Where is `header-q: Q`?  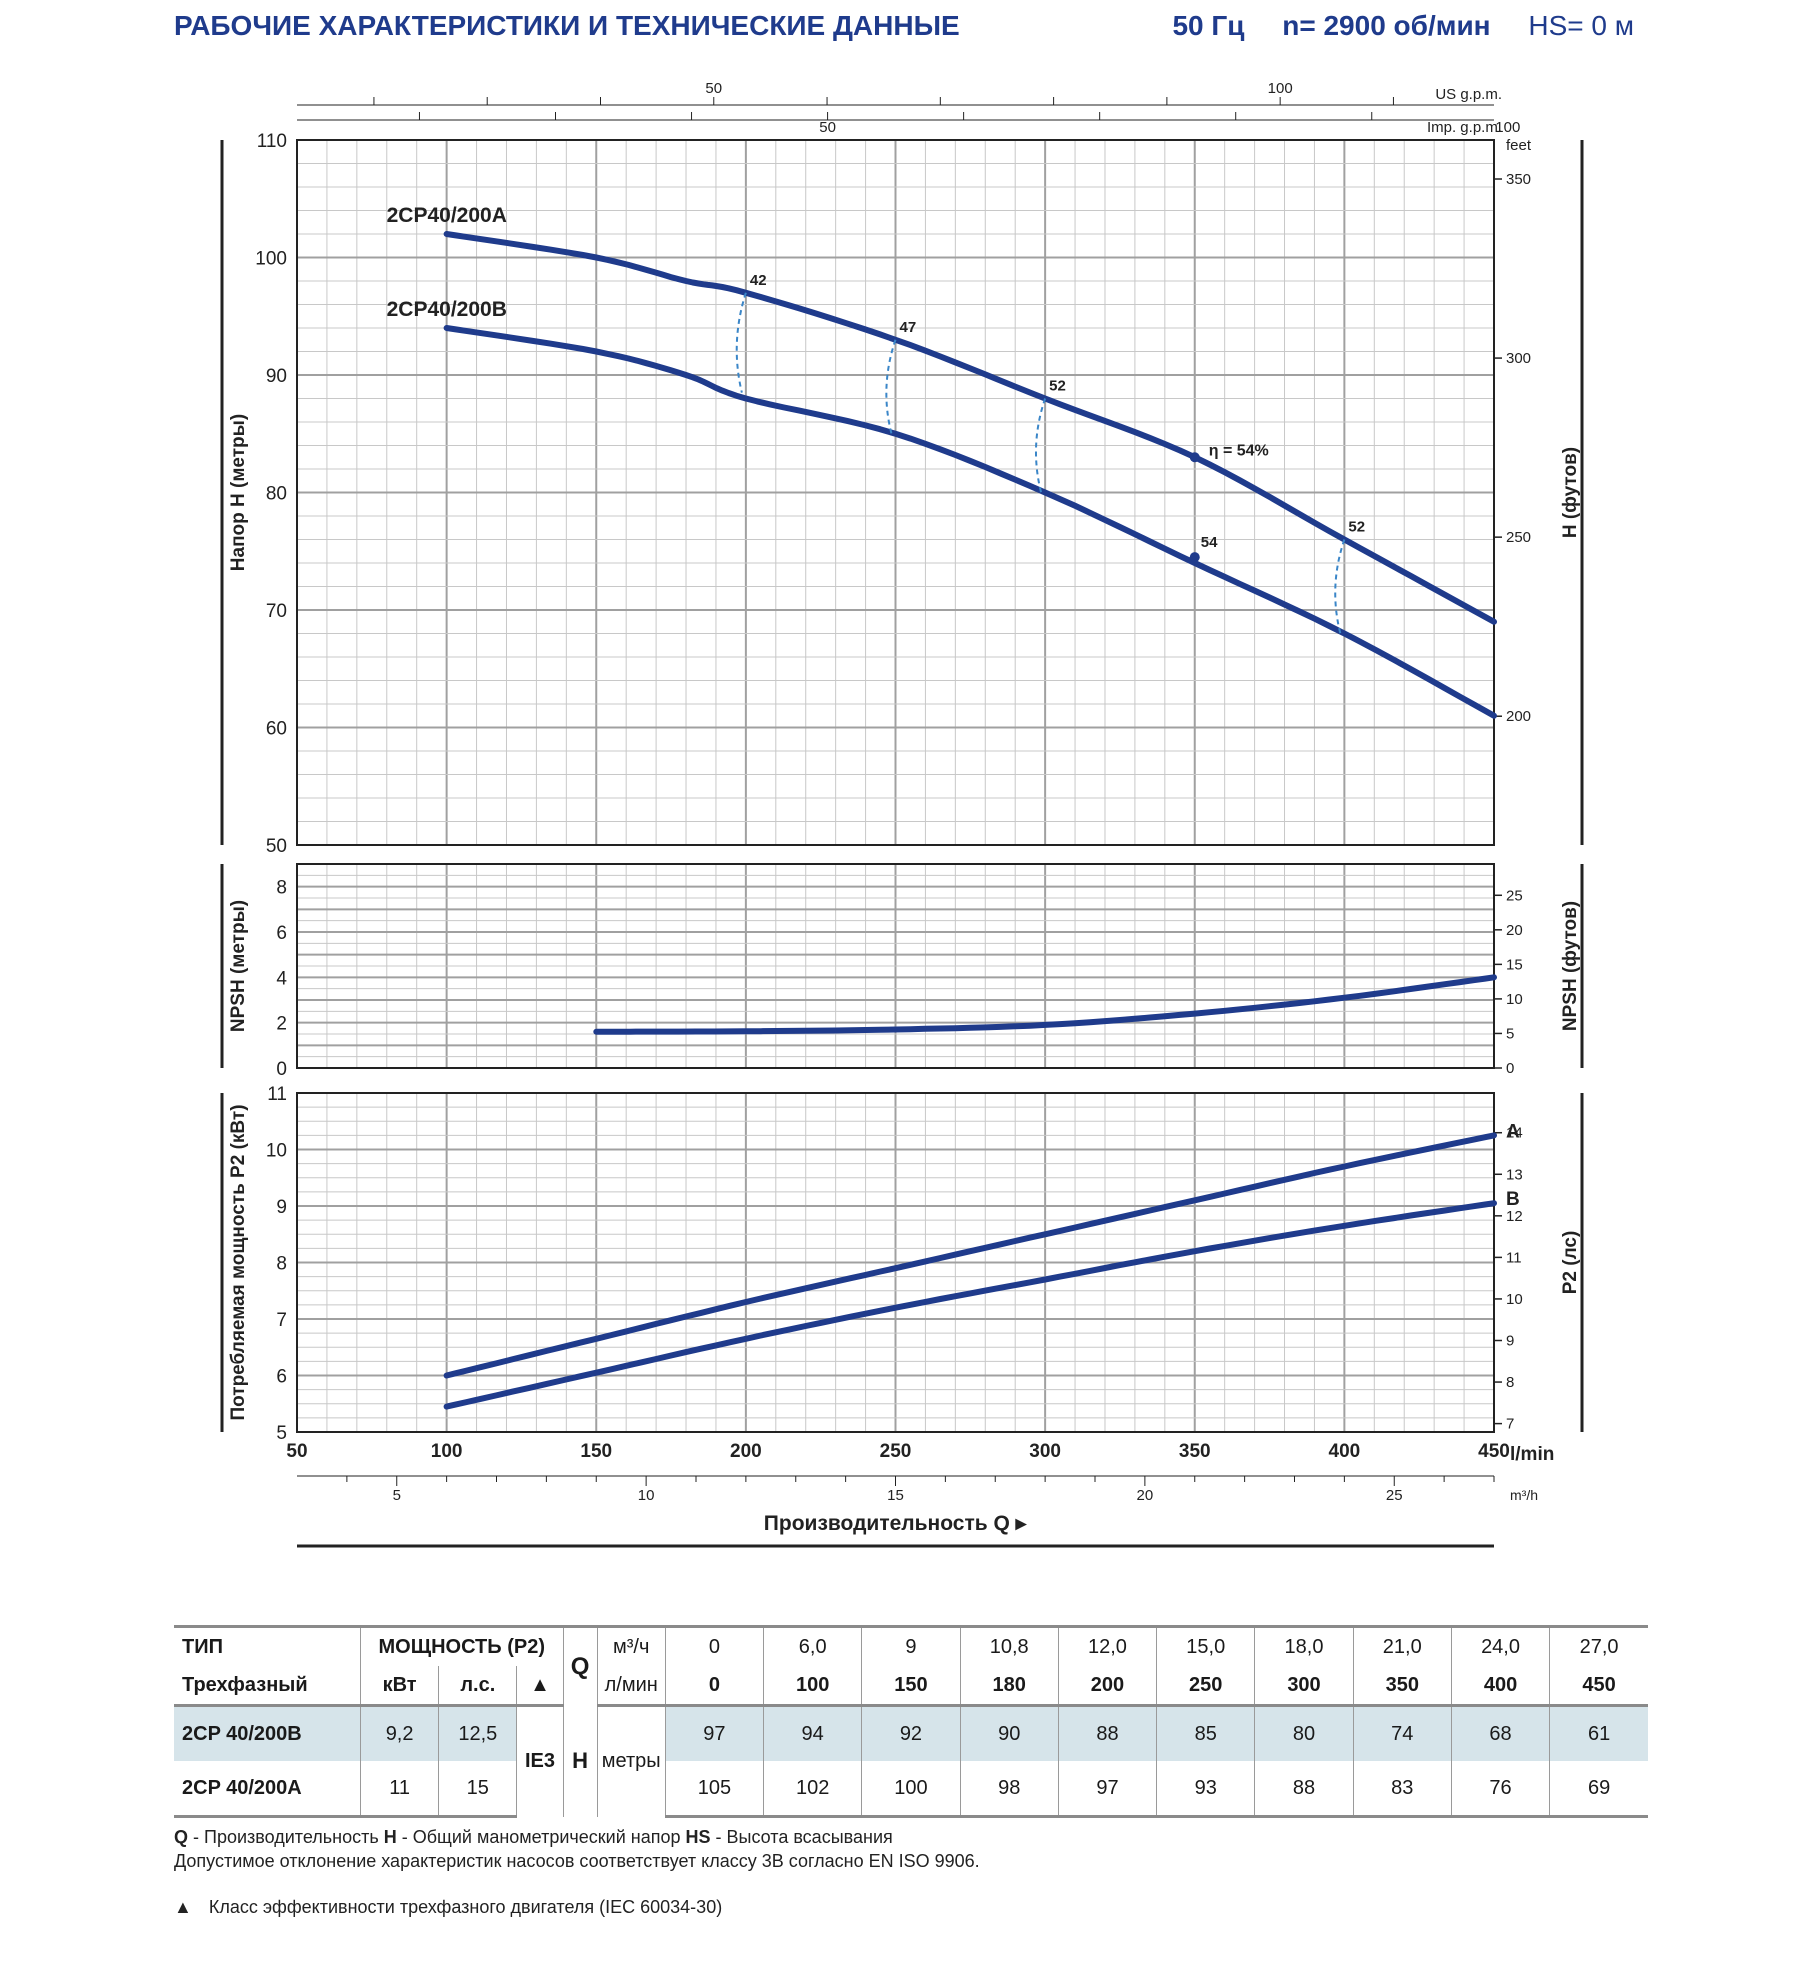 header-q: Q is located at coordinates (580, 1665).